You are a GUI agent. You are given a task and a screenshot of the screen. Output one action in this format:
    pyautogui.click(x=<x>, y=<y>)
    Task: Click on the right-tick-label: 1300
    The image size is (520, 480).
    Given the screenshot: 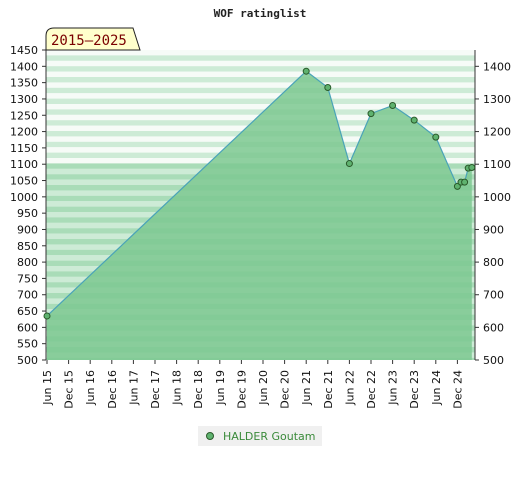 What is the action you would take?
    pyautogui.click(x=497, y=99)
    